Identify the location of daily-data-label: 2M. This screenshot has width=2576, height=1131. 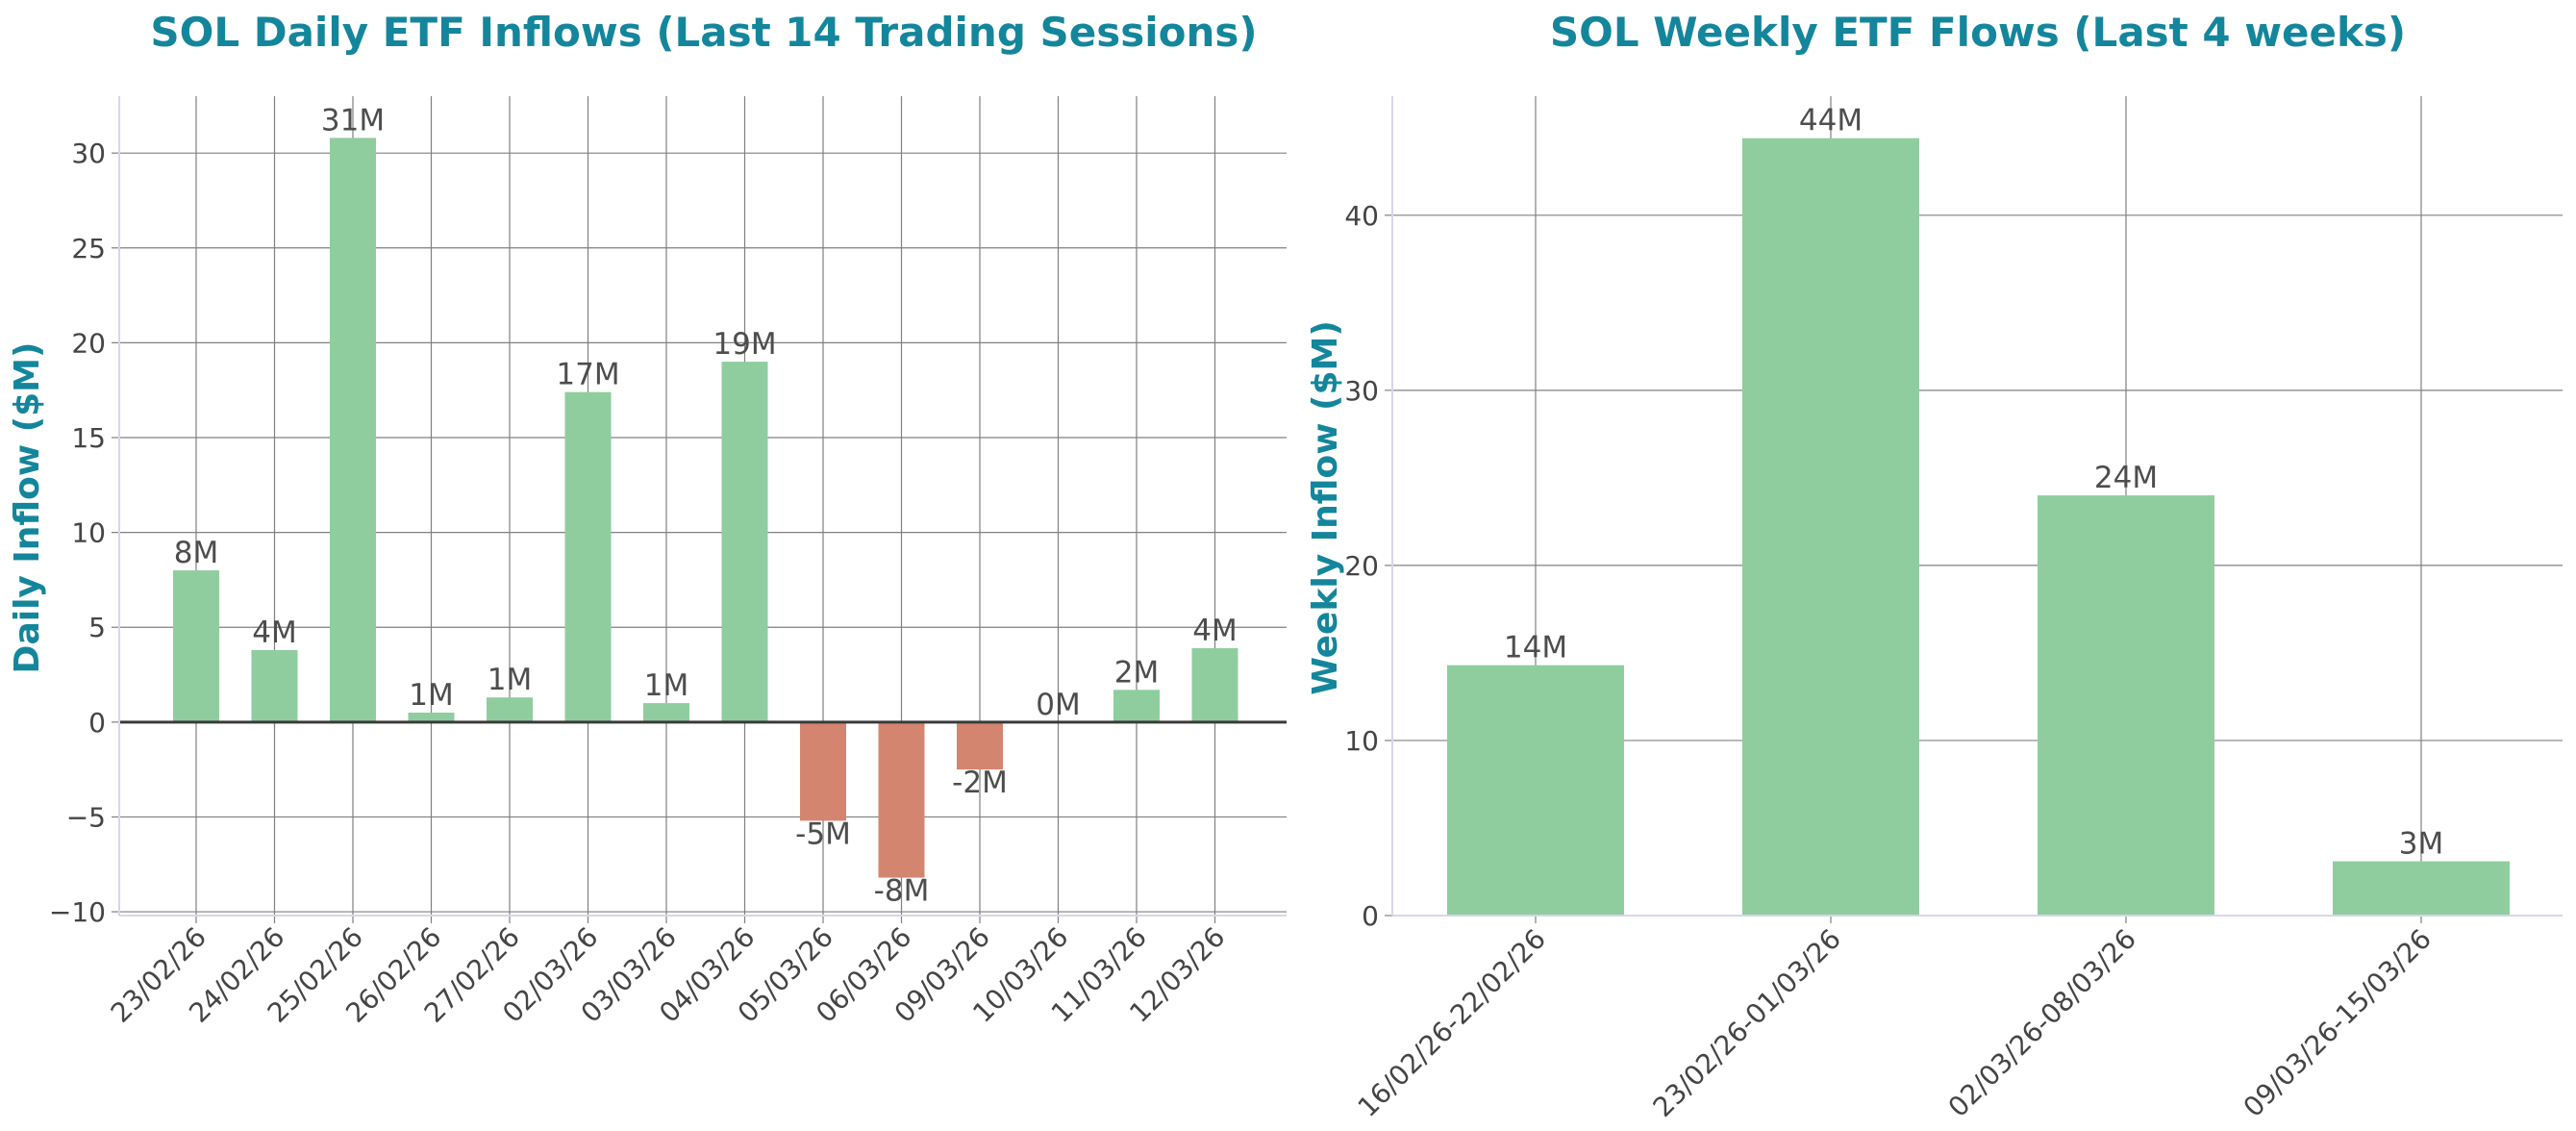
(1136, 672).